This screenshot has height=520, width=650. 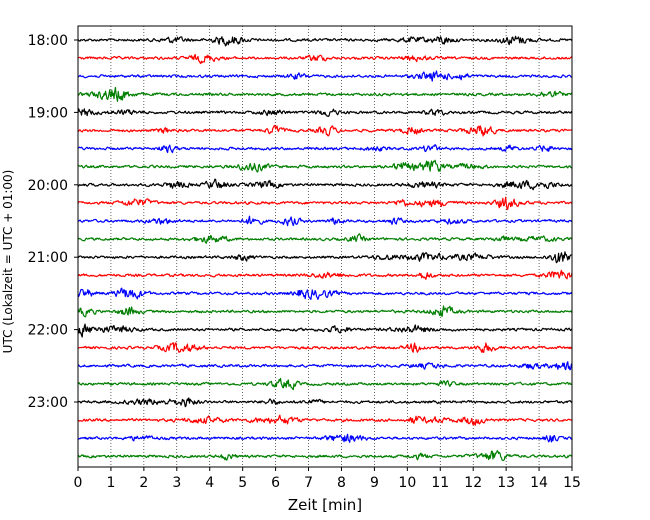 I want to click on y-tick-label: 22:00, so click(x=48, y=331).